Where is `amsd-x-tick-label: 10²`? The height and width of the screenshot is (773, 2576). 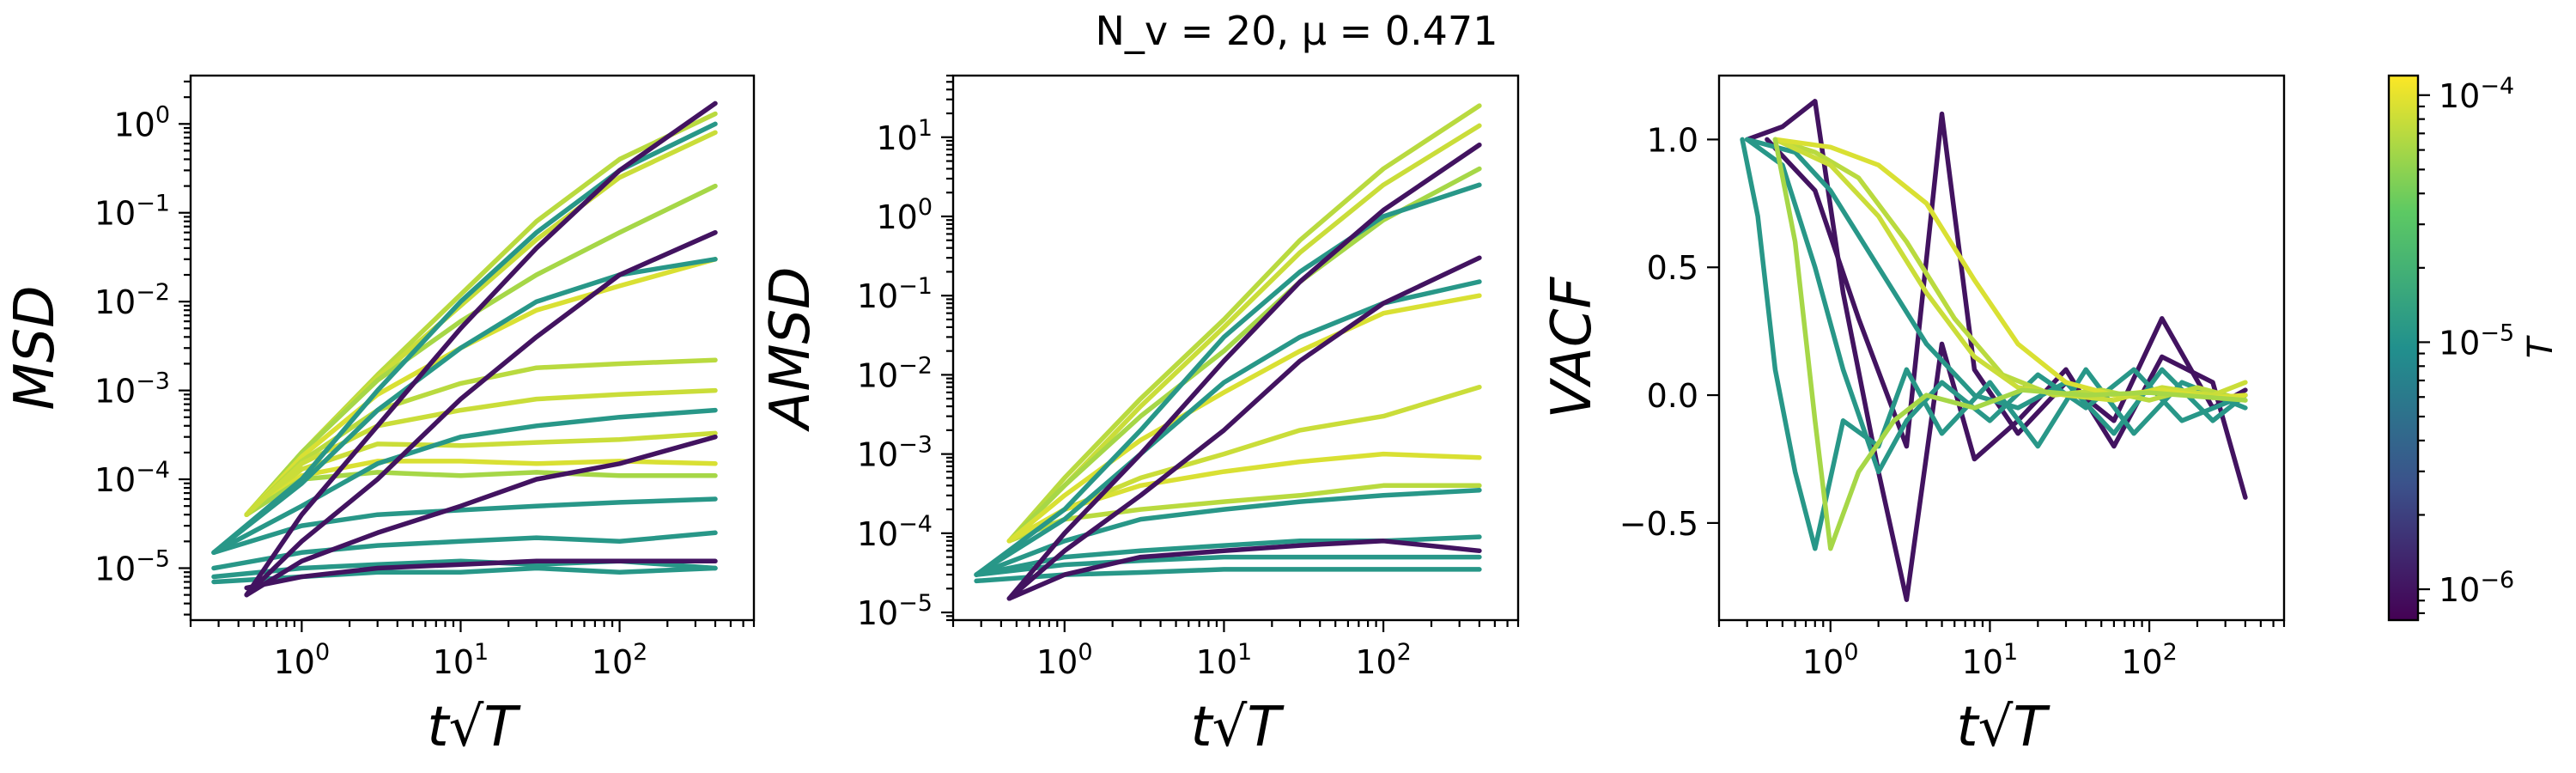
amsd-x-tick-label: 10² is located at coordinates (1383, 660).